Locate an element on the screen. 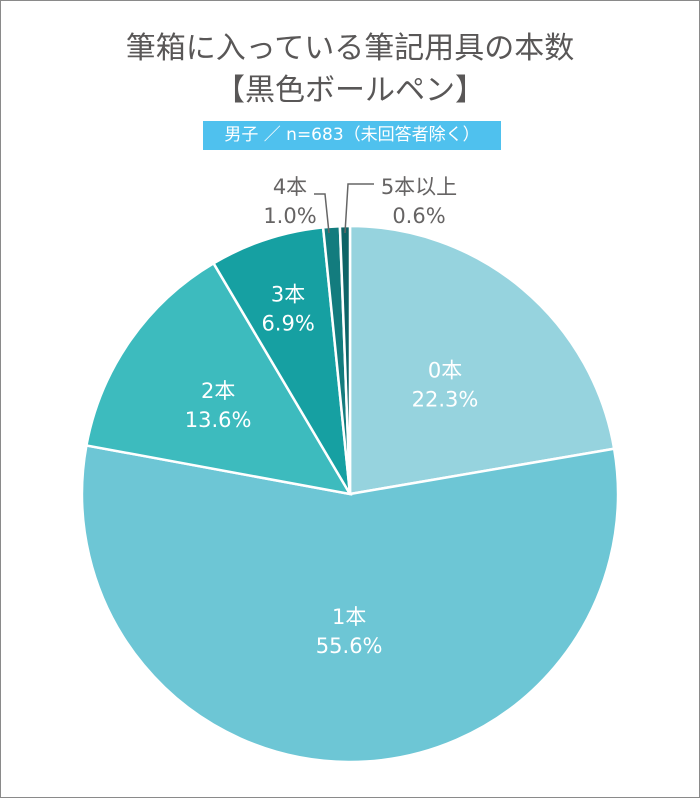 The image size is (700, 798). slice-value-label-5: 0.6% is located at coordinates (418, 216).